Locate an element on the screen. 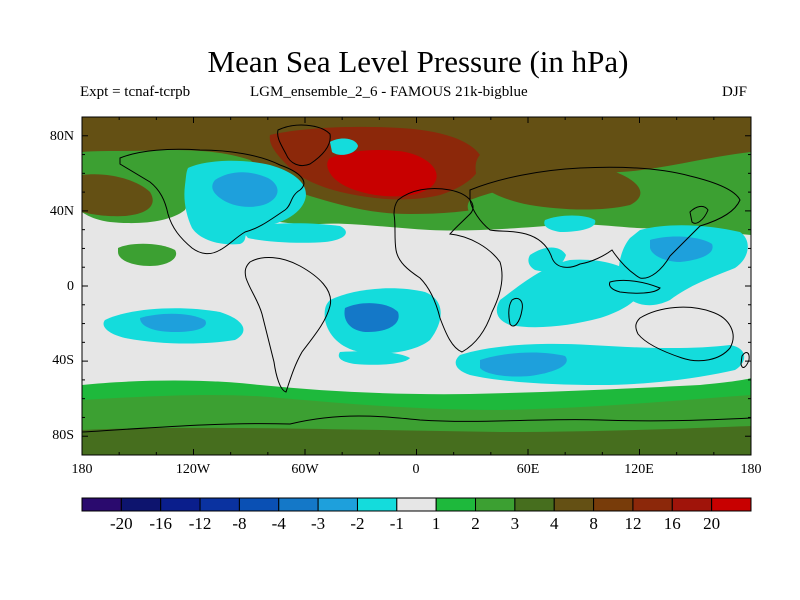  europe-africa-coastline is located at coordinates (448, 270).